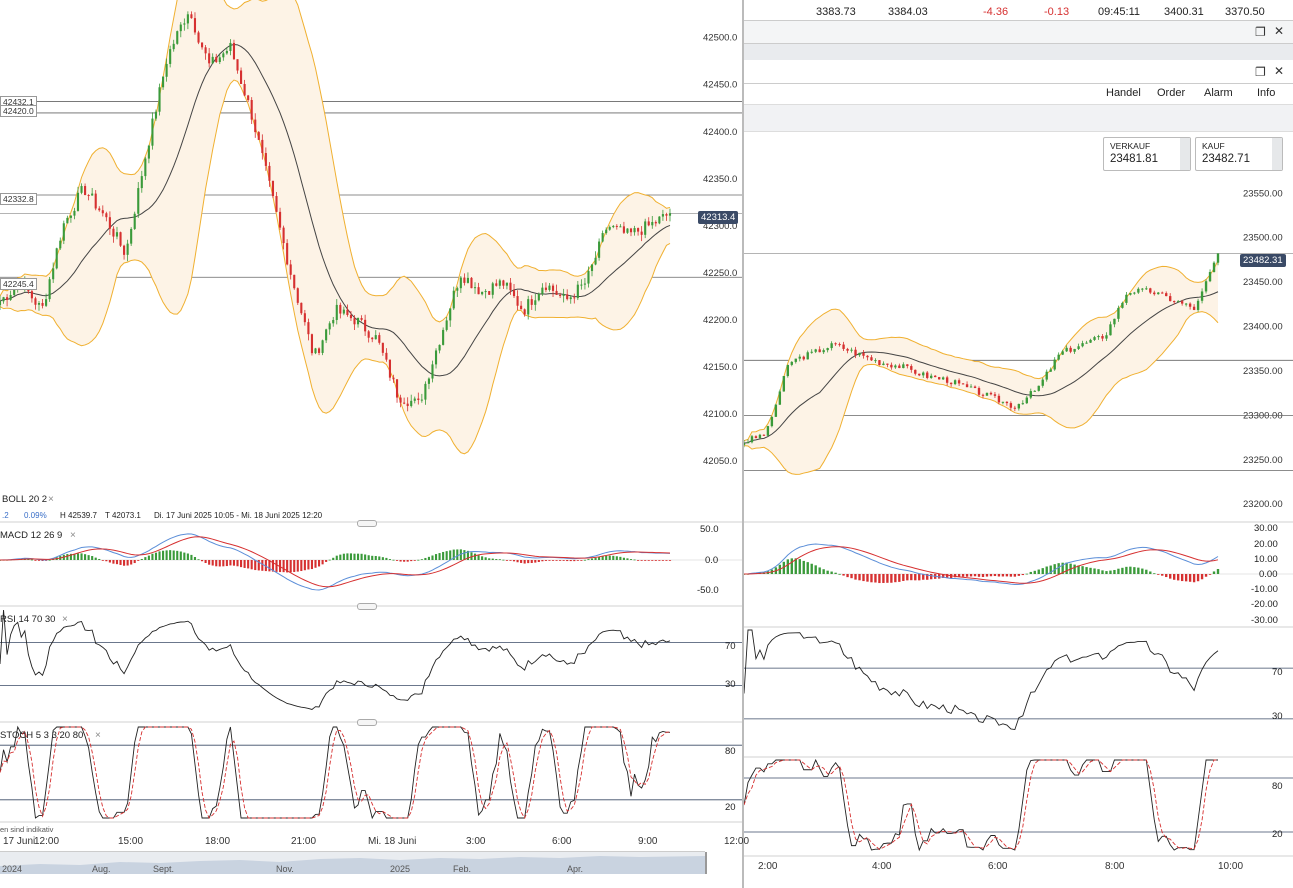 The width and height of the screenshot is (1293, 888). What do you see at coordinates (1123, 93) in the screenshot?
I see `menu-handel: Handel` at bounding box center [1123, 93].